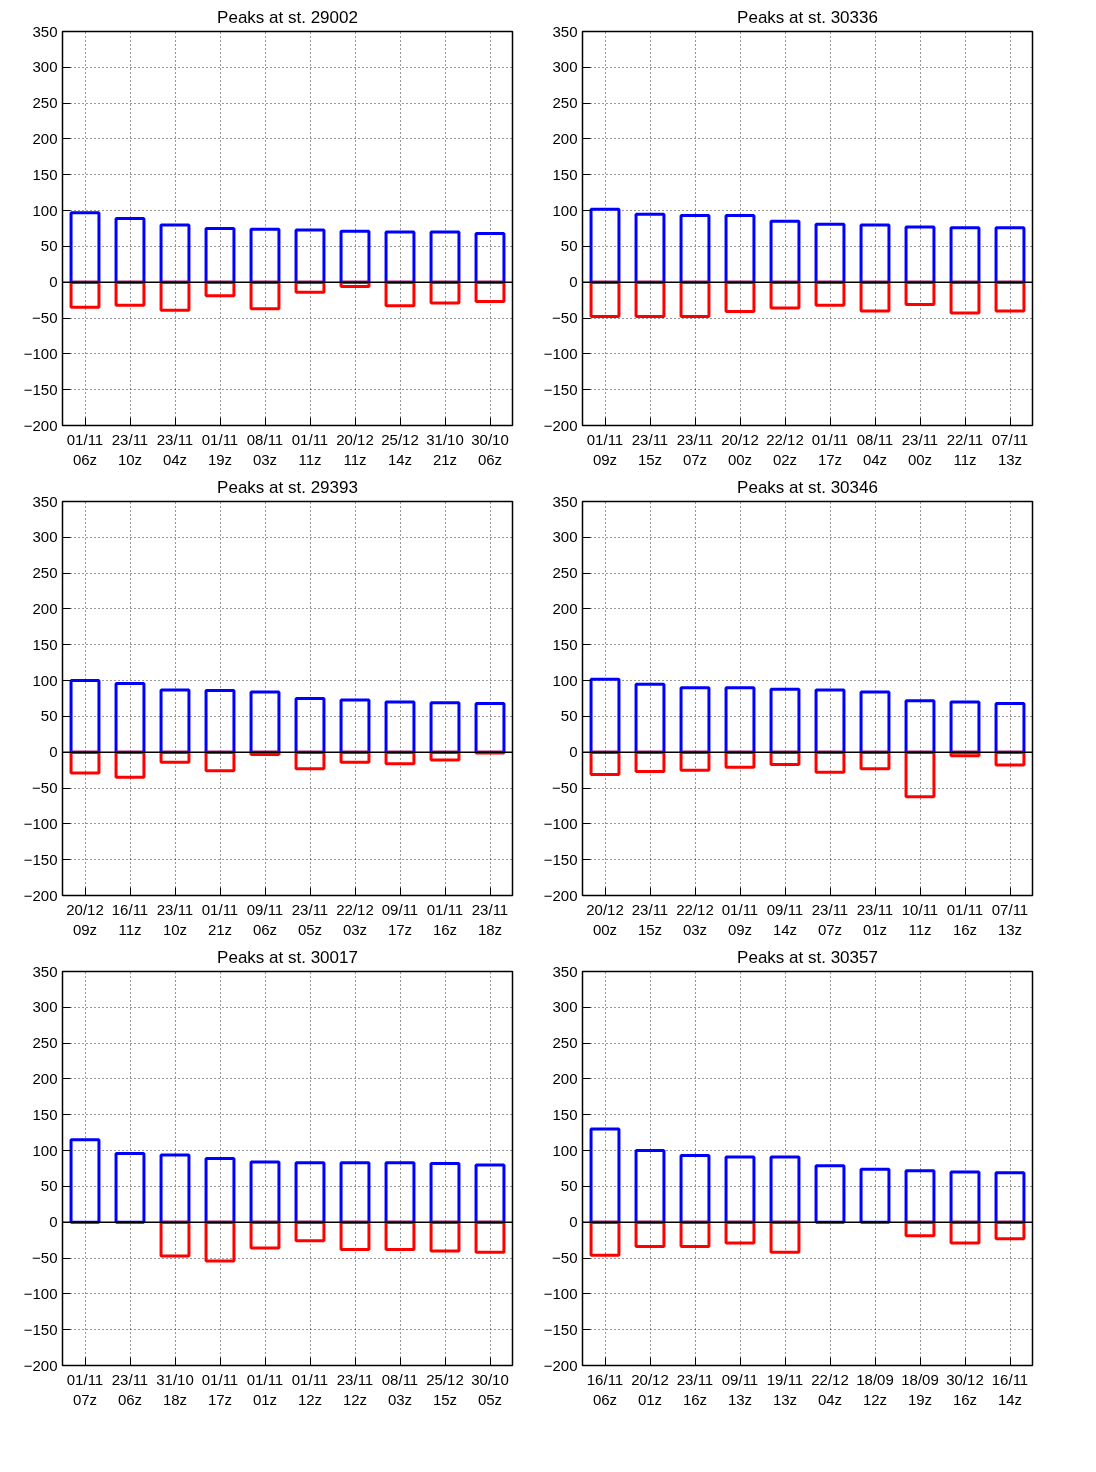 This screenshot has height=1472, width=1096. Describe the element at coordinates (445, 1389) in the screenshot. I see `x-tick-label: 25/12 15z` at that location.